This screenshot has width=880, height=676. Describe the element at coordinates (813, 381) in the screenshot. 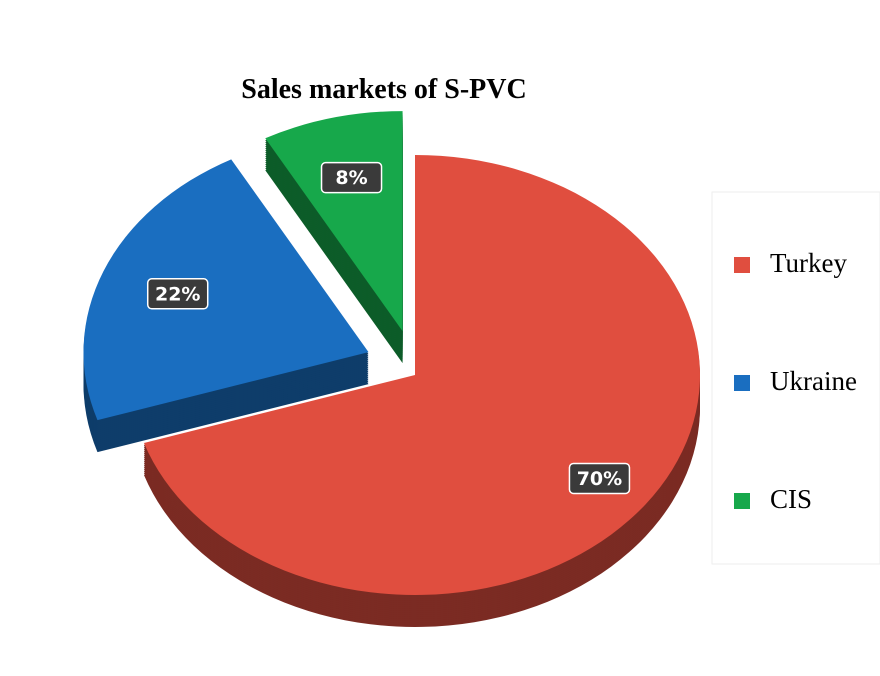

I see `legend-label: Ukraine` at that location.